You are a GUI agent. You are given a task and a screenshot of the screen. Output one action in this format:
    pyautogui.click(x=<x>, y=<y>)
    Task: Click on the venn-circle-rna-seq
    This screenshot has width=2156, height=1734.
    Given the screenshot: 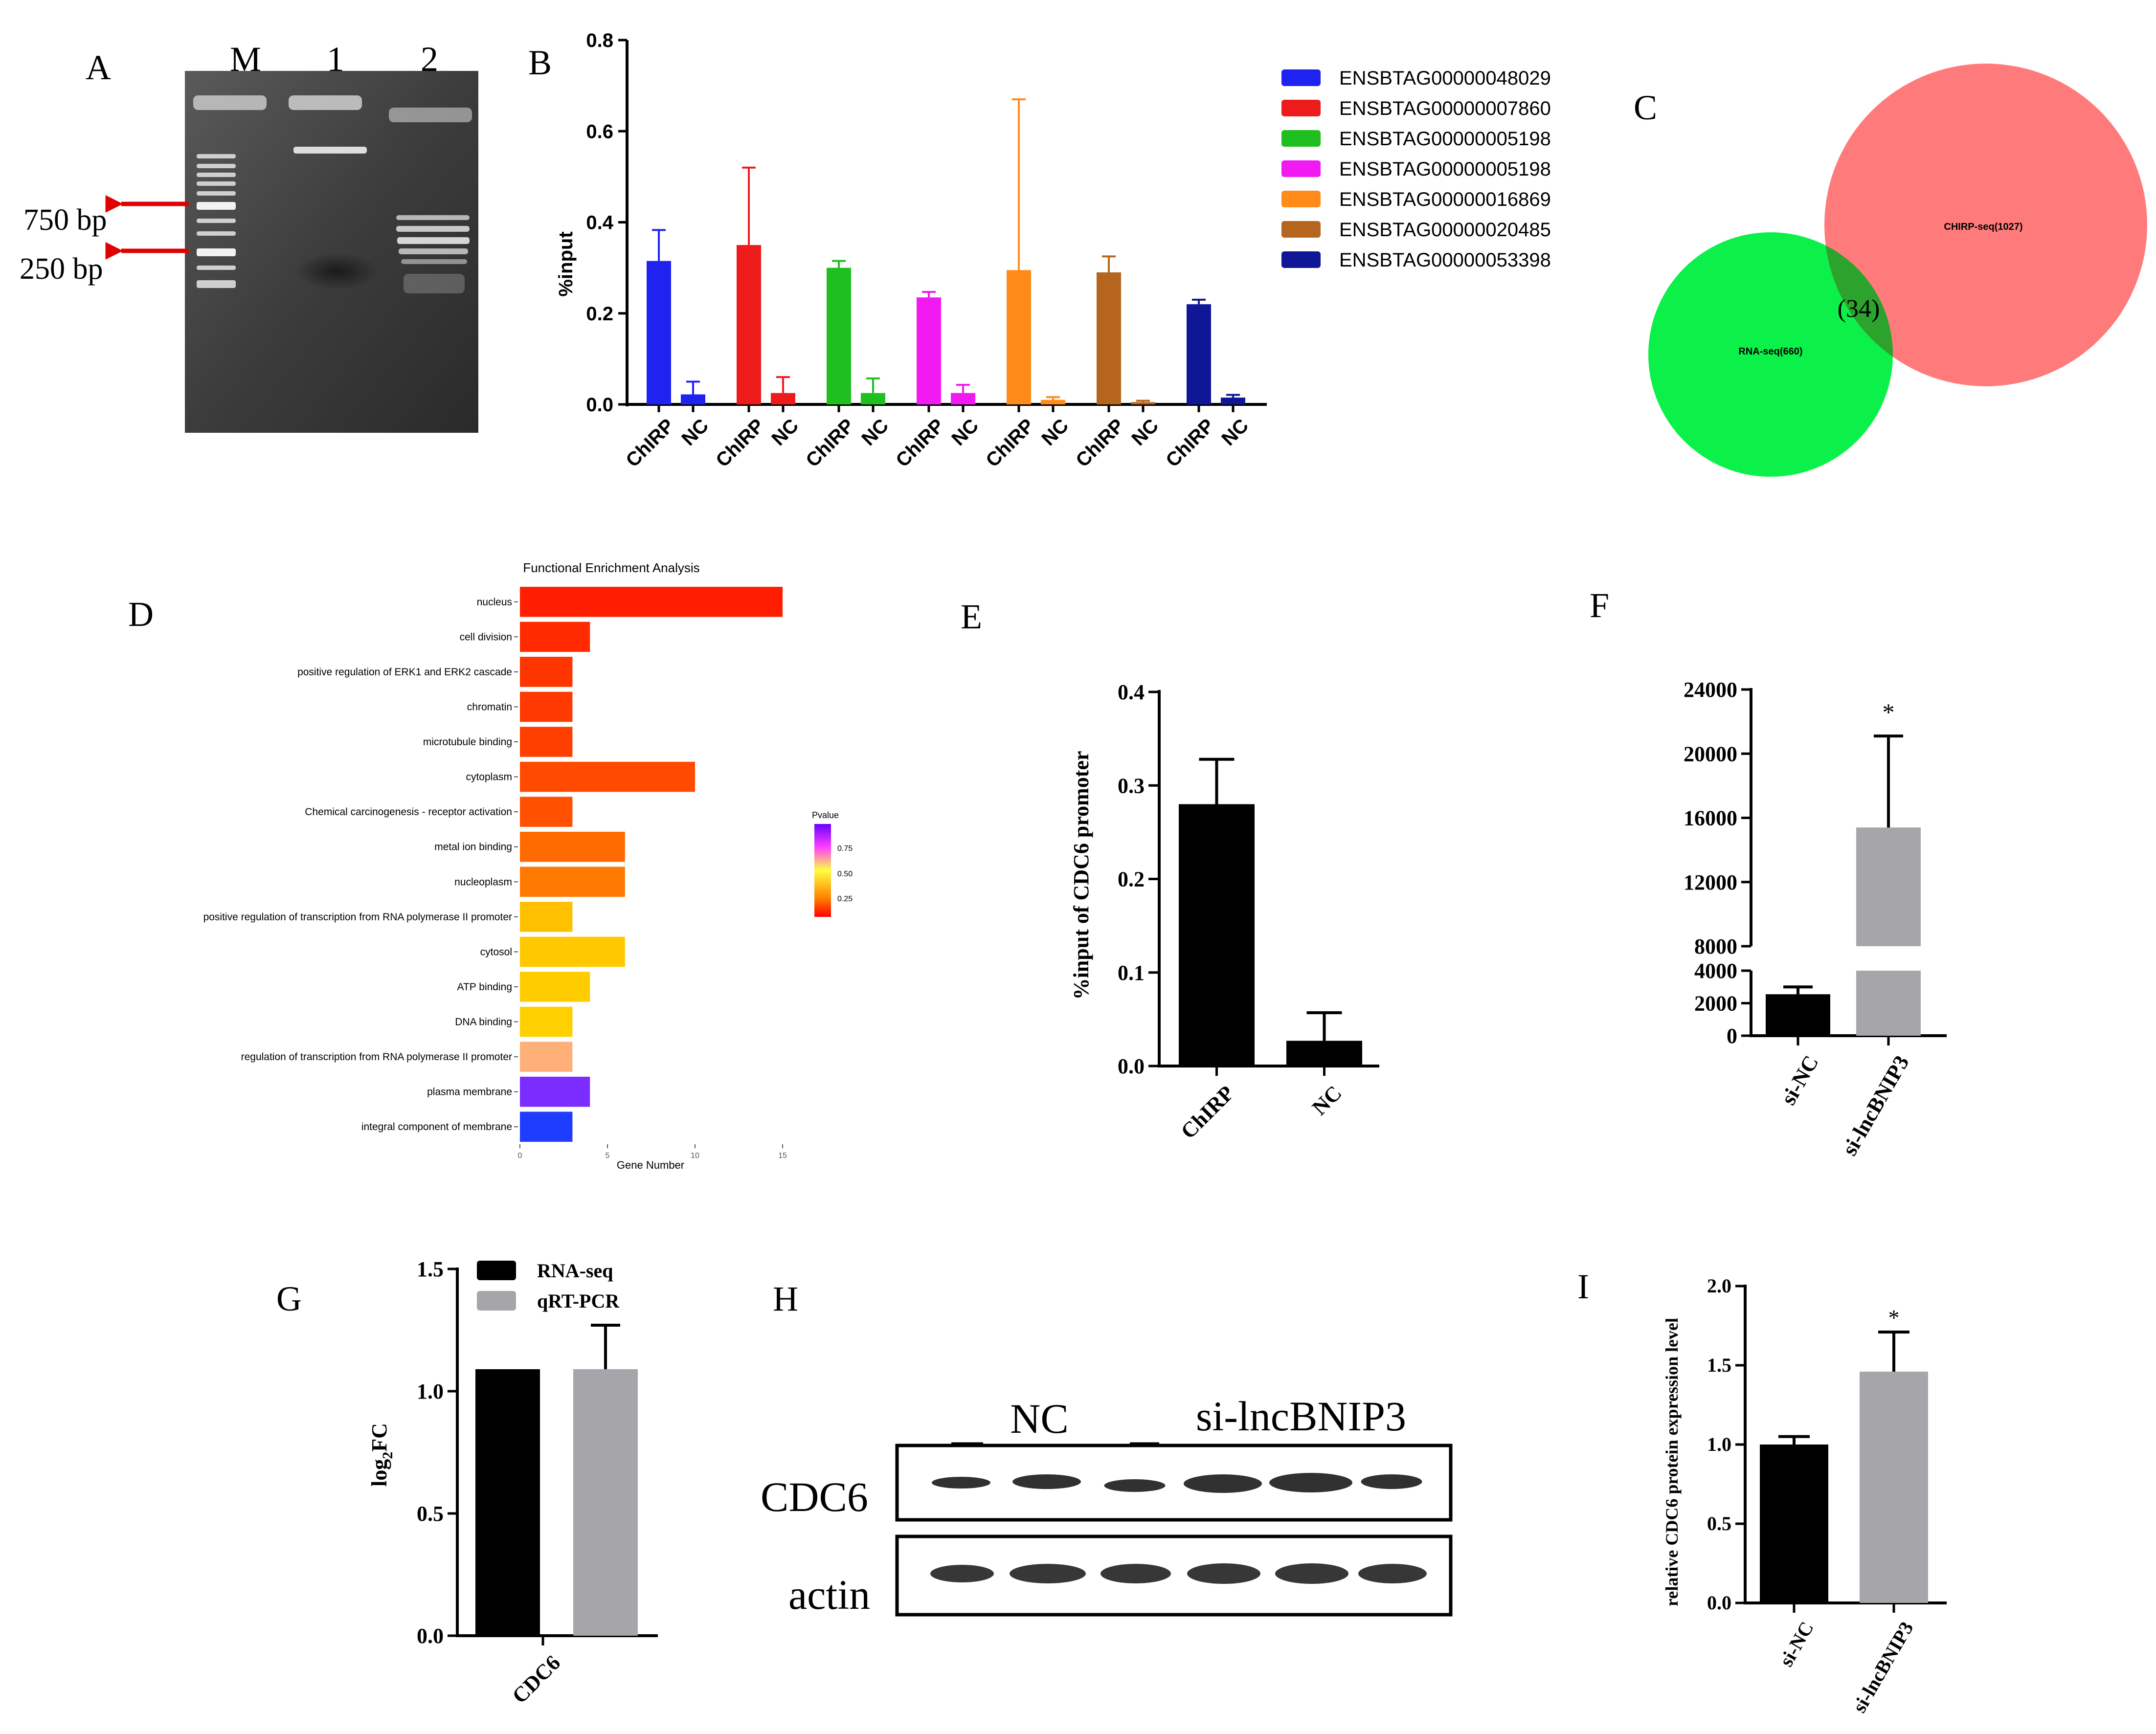 What is the action you would take?
    pyautogui.click(x=1770, y=354)
    